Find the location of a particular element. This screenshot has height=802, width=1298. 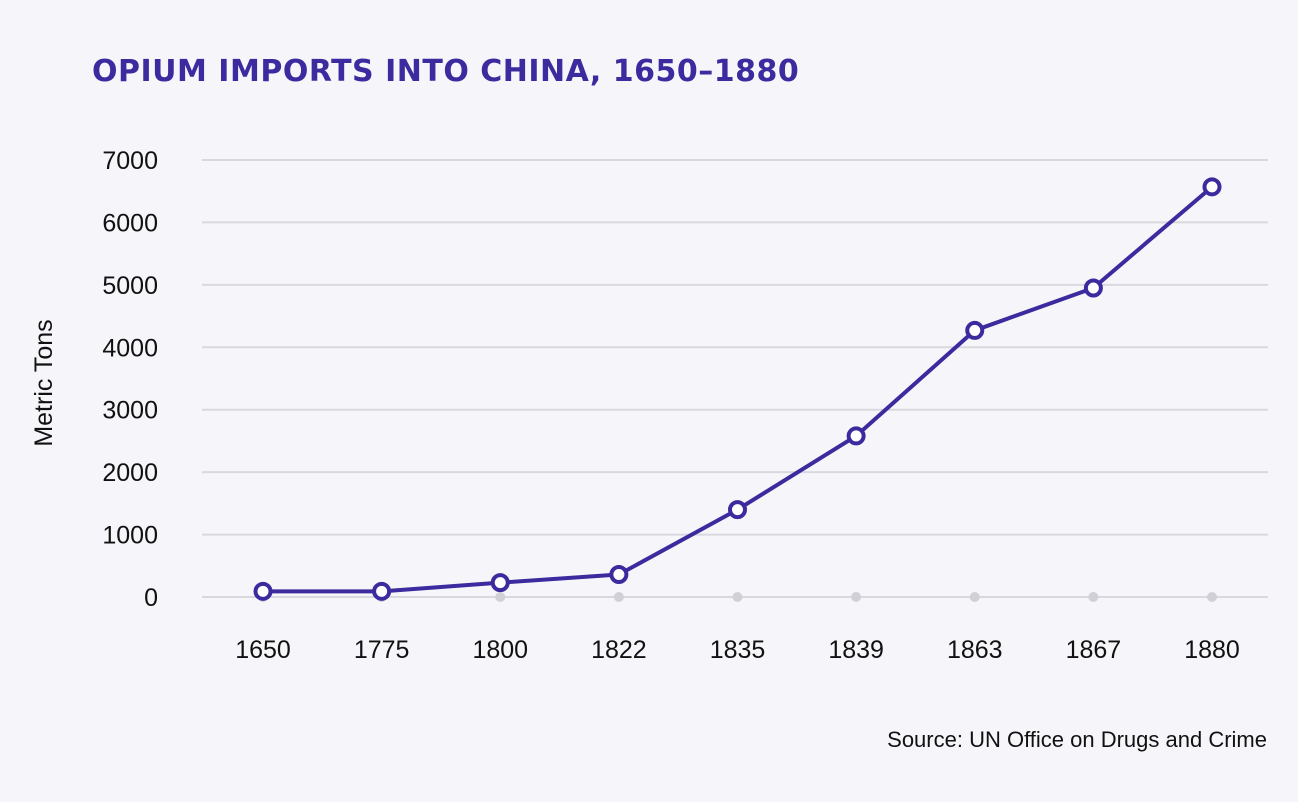

y-axis-title: Metric Tons is located at coordinates (44, 382).